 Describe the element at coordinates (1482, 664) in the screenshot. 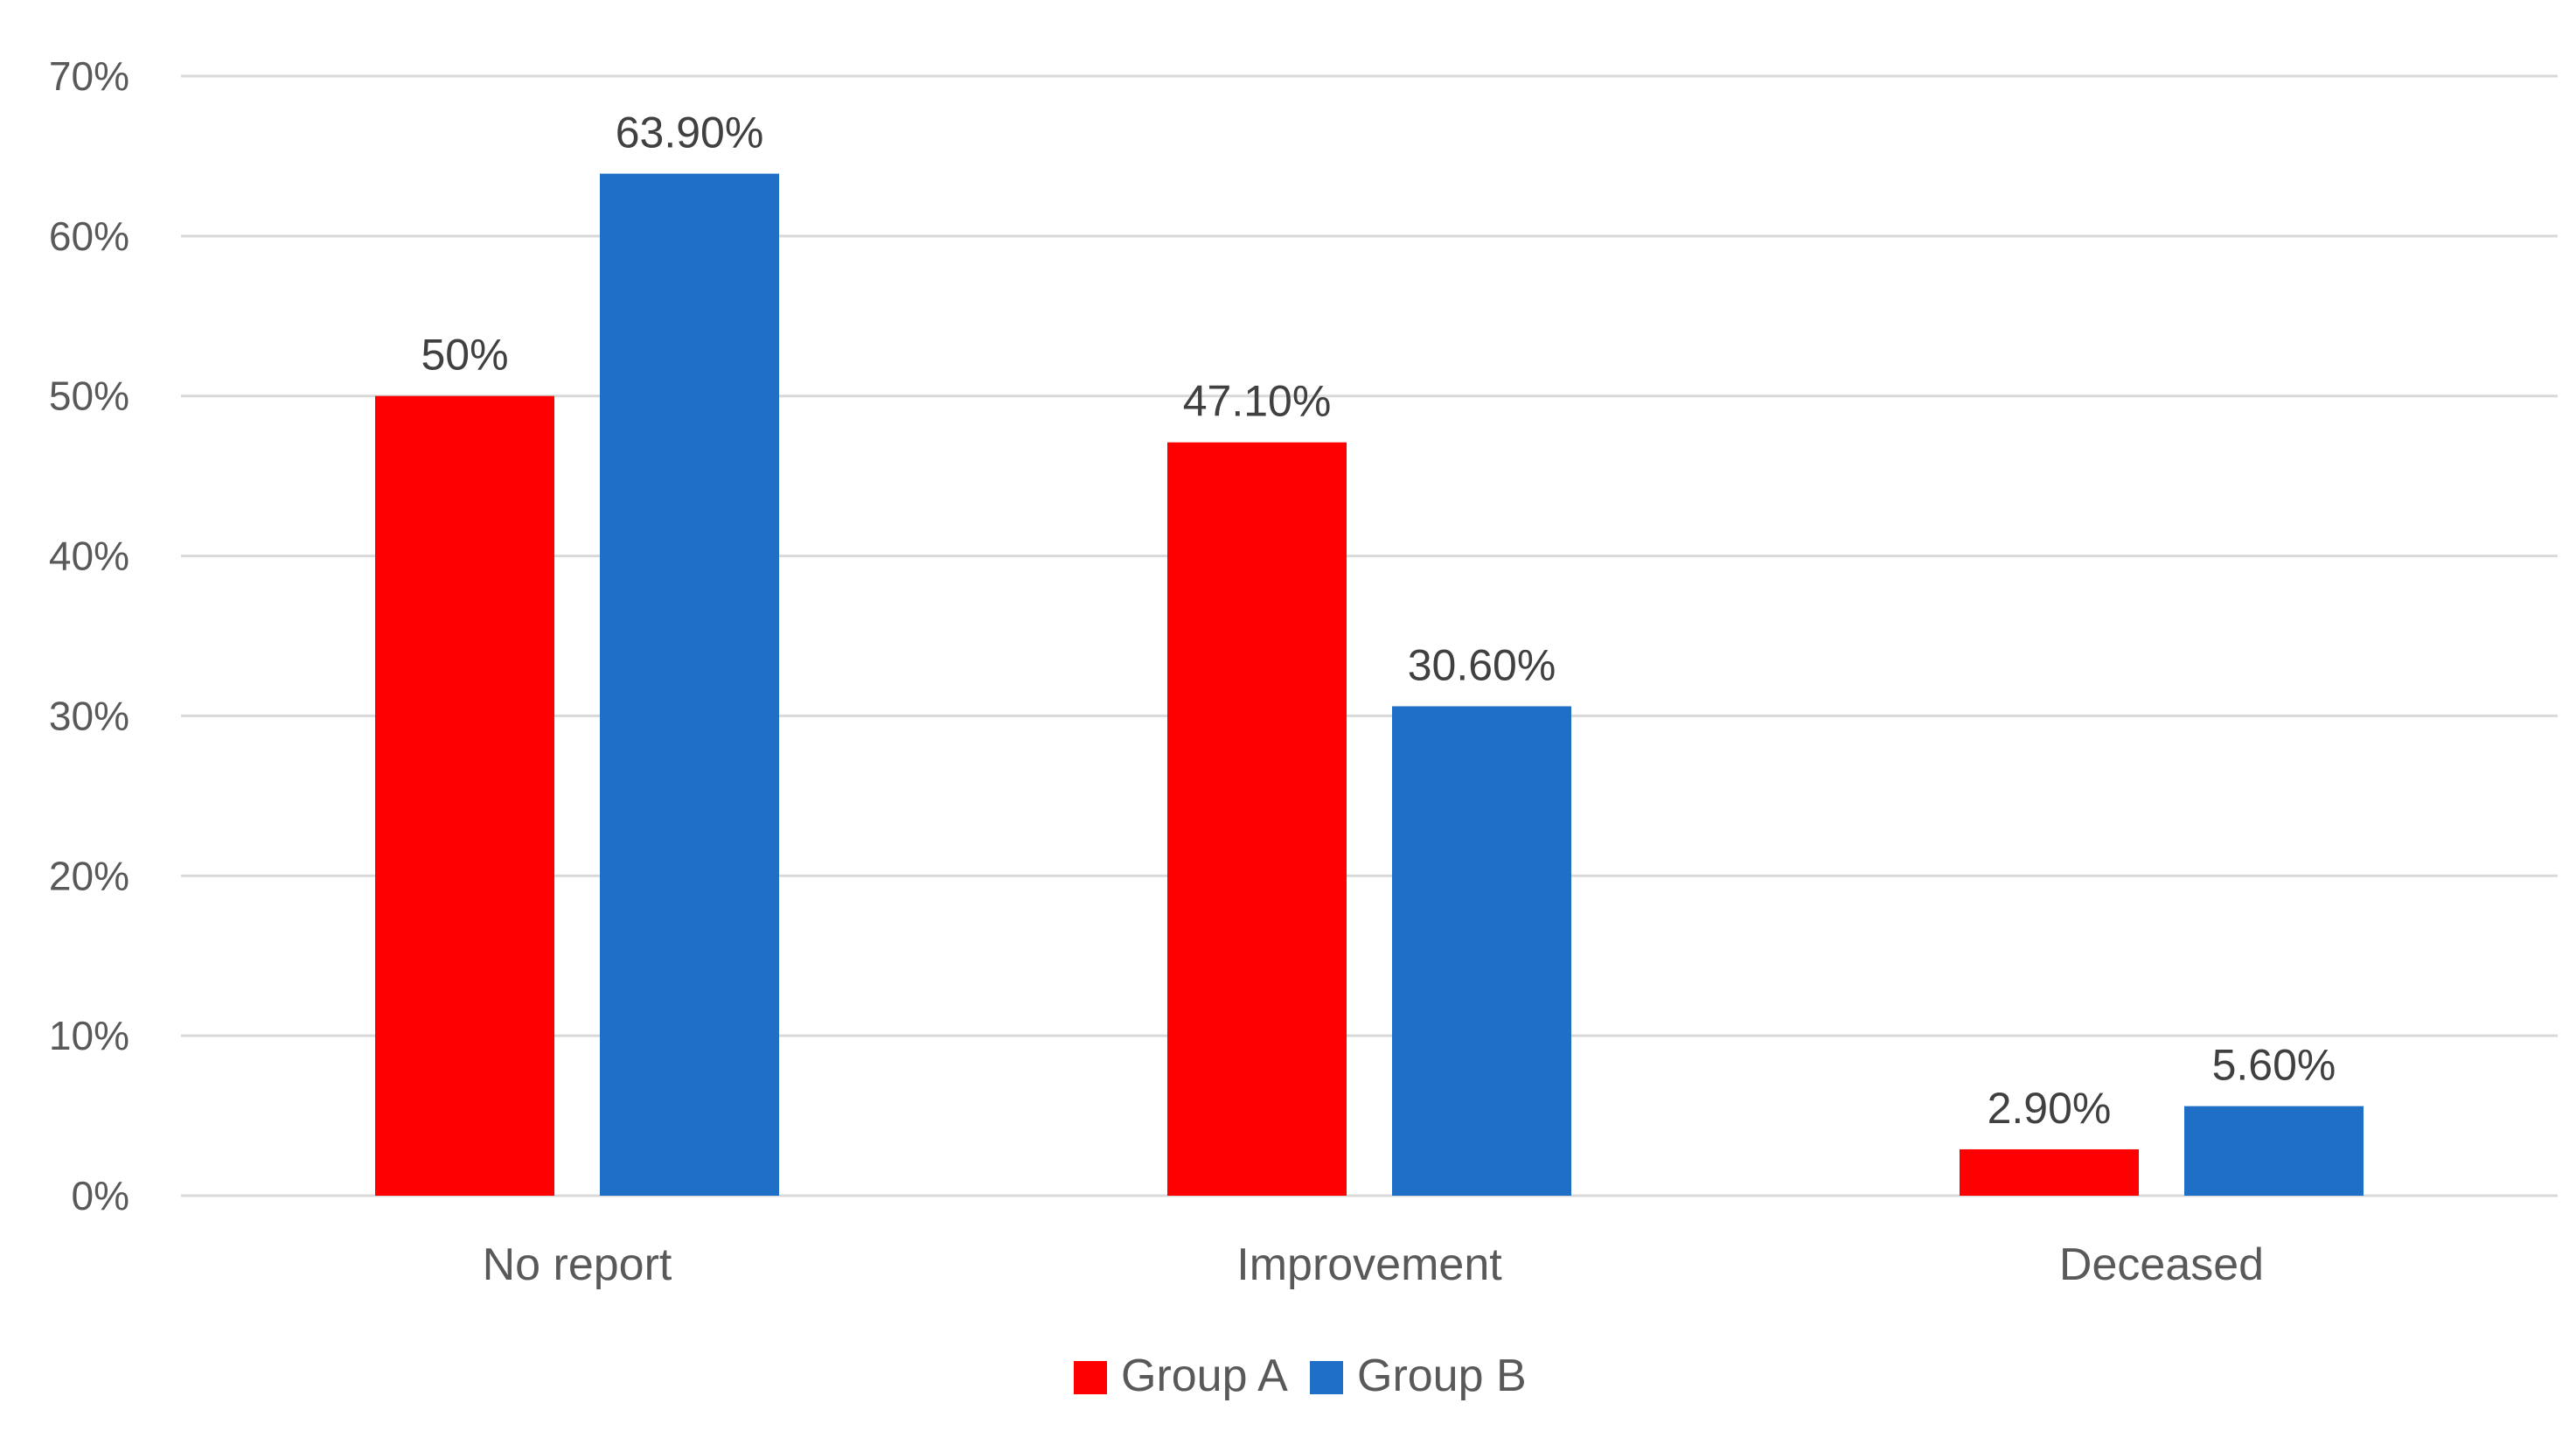

I see `data-label: 30.60%` at that location.